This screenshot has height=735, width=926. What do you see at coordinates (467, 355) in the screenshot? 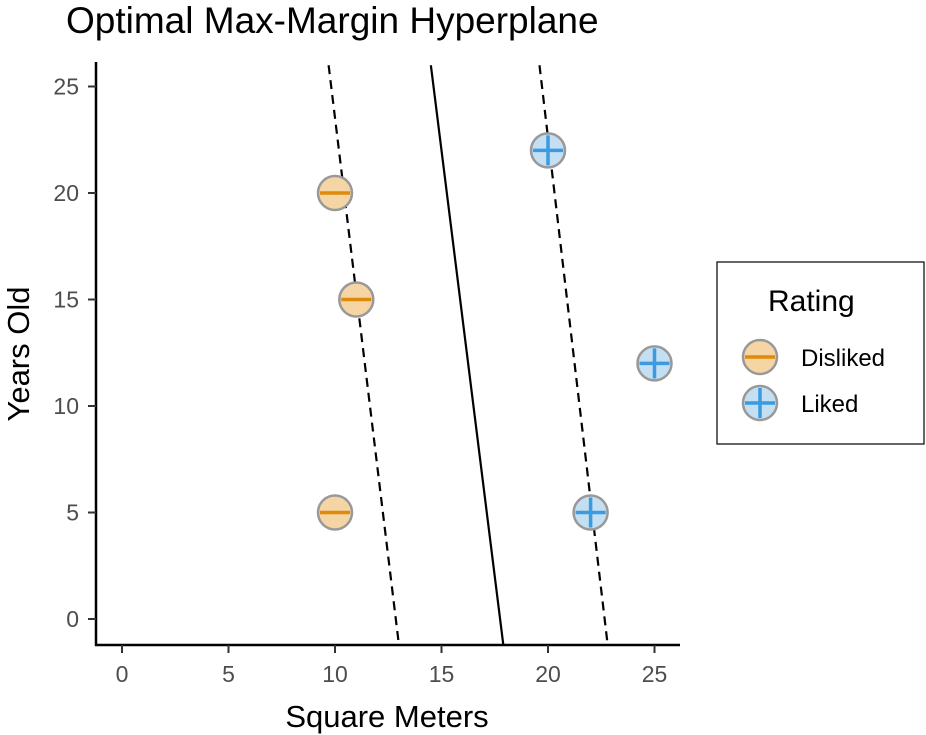
I see `hyperplane-line` at bounding box center [467, 355].